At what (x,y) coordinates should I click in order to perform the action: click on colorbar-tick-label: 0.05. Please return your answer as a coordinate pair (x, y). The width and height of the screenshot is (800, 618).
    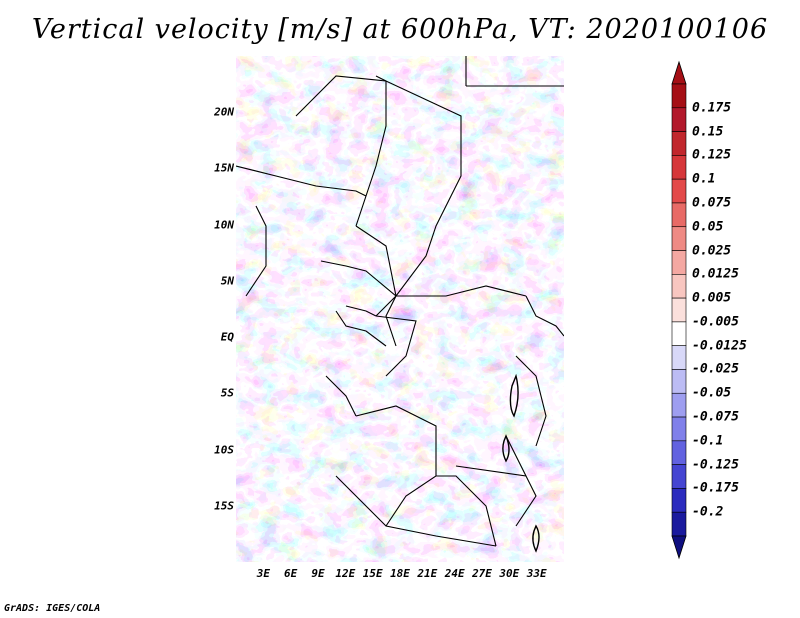
    Looking at the image, I should click on (708, 227).